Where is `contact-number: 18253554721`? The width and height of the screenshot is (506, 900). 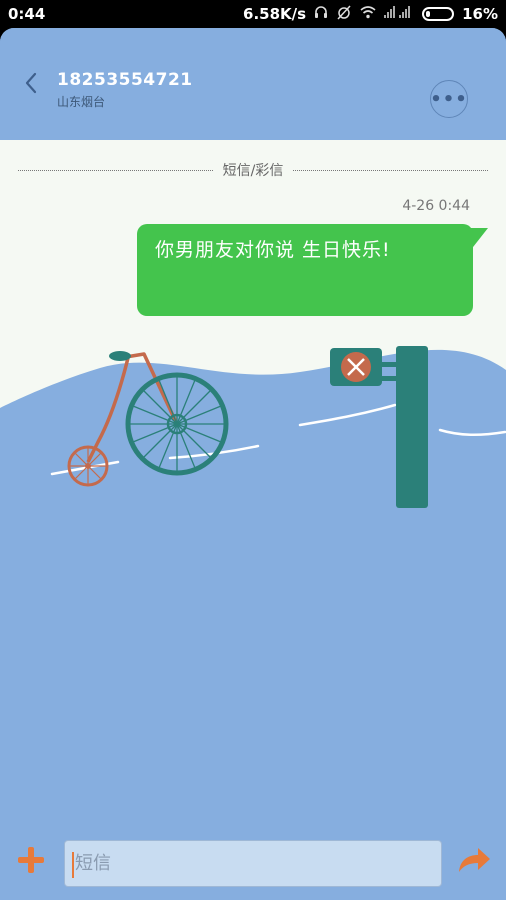 contact-number: 18253554721 is located at coordinates (125, 80).